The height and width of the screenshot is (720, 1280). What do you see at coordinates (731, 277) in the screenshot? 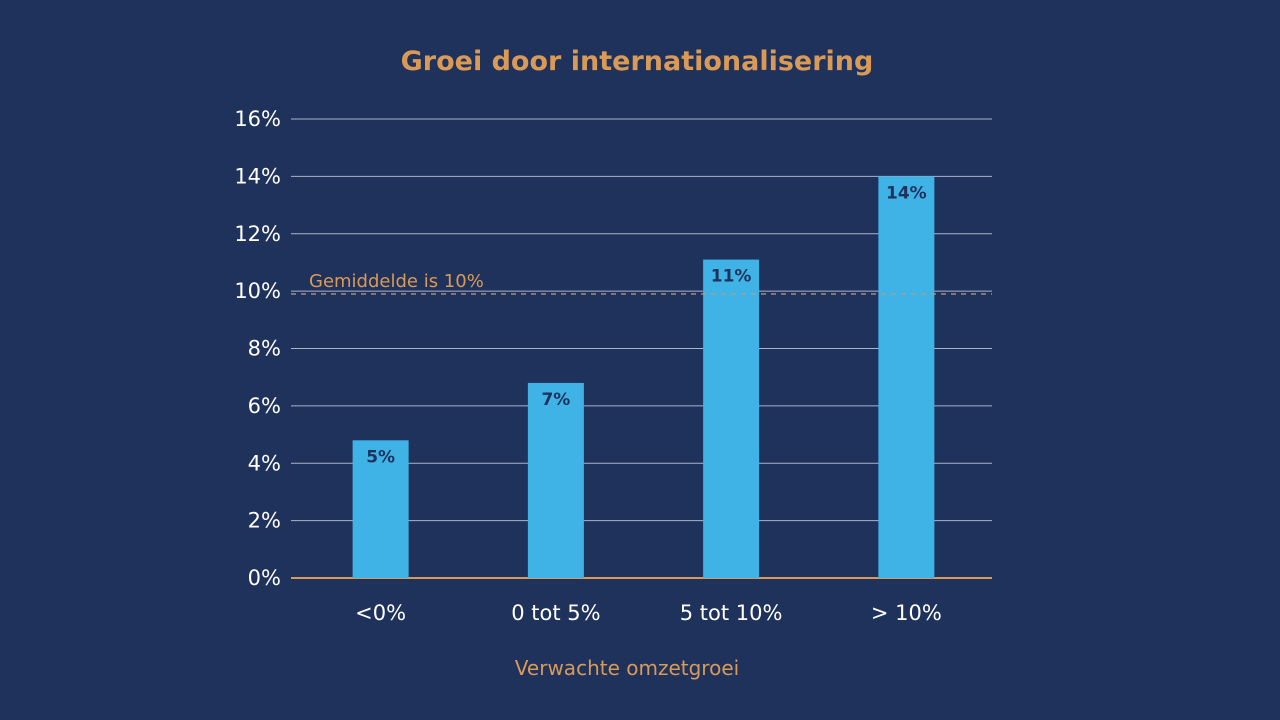
I see `data-label: 11%` at bounding box center [731, 277].